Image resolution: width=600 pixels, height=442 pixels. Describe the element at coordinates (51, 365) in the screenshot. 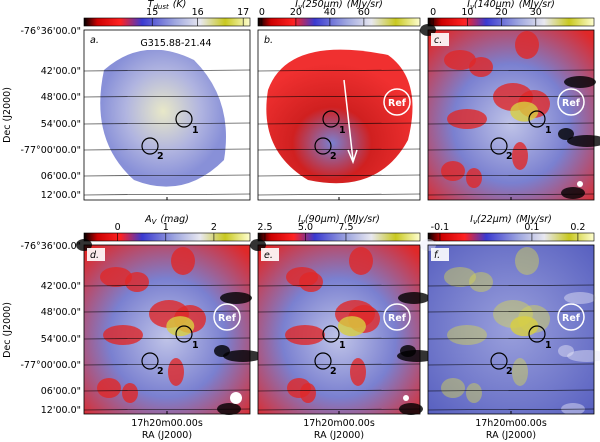

I see `dec-tick-label: -77°00'00.0"` at that location.